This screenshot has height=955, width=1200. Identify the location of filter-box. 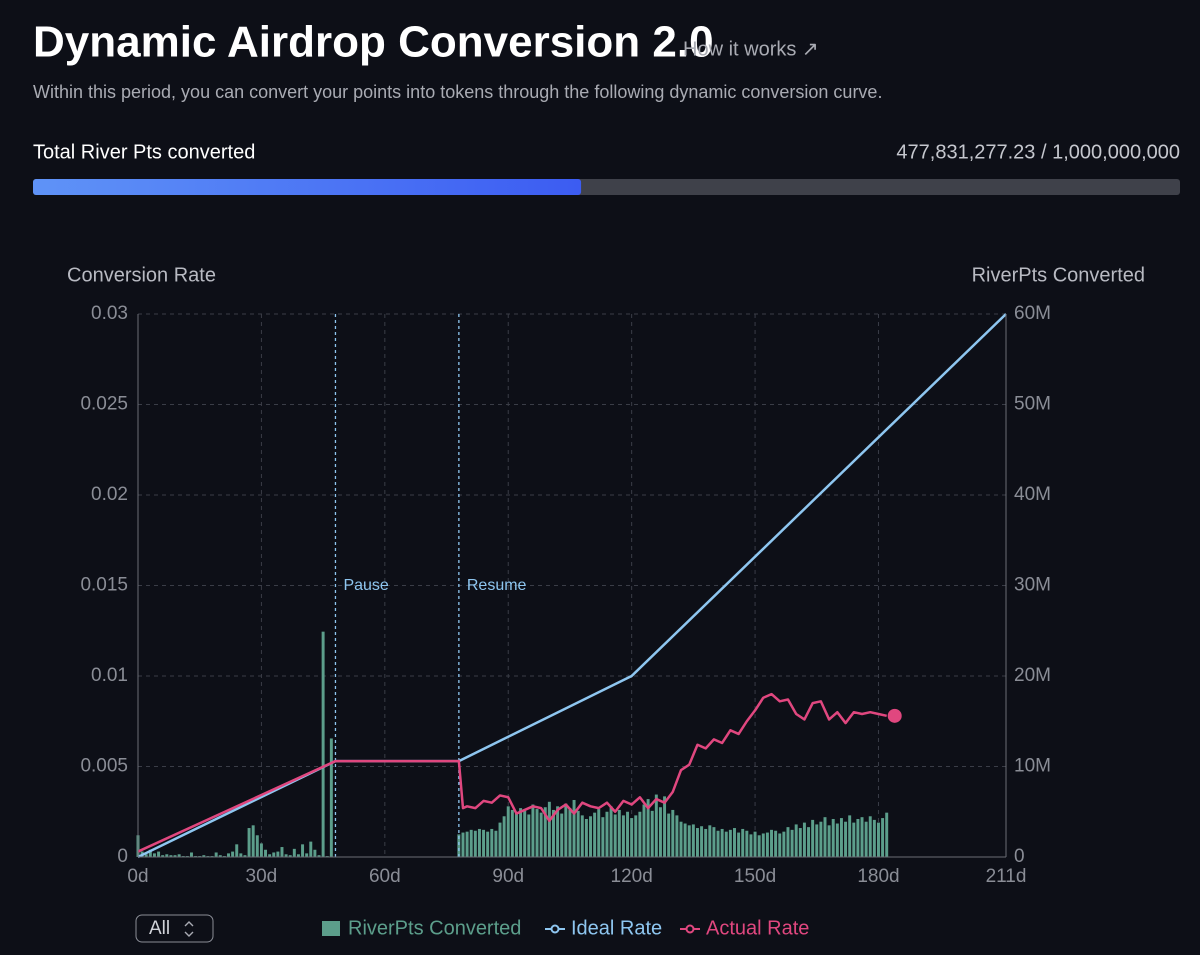
(174, 928).